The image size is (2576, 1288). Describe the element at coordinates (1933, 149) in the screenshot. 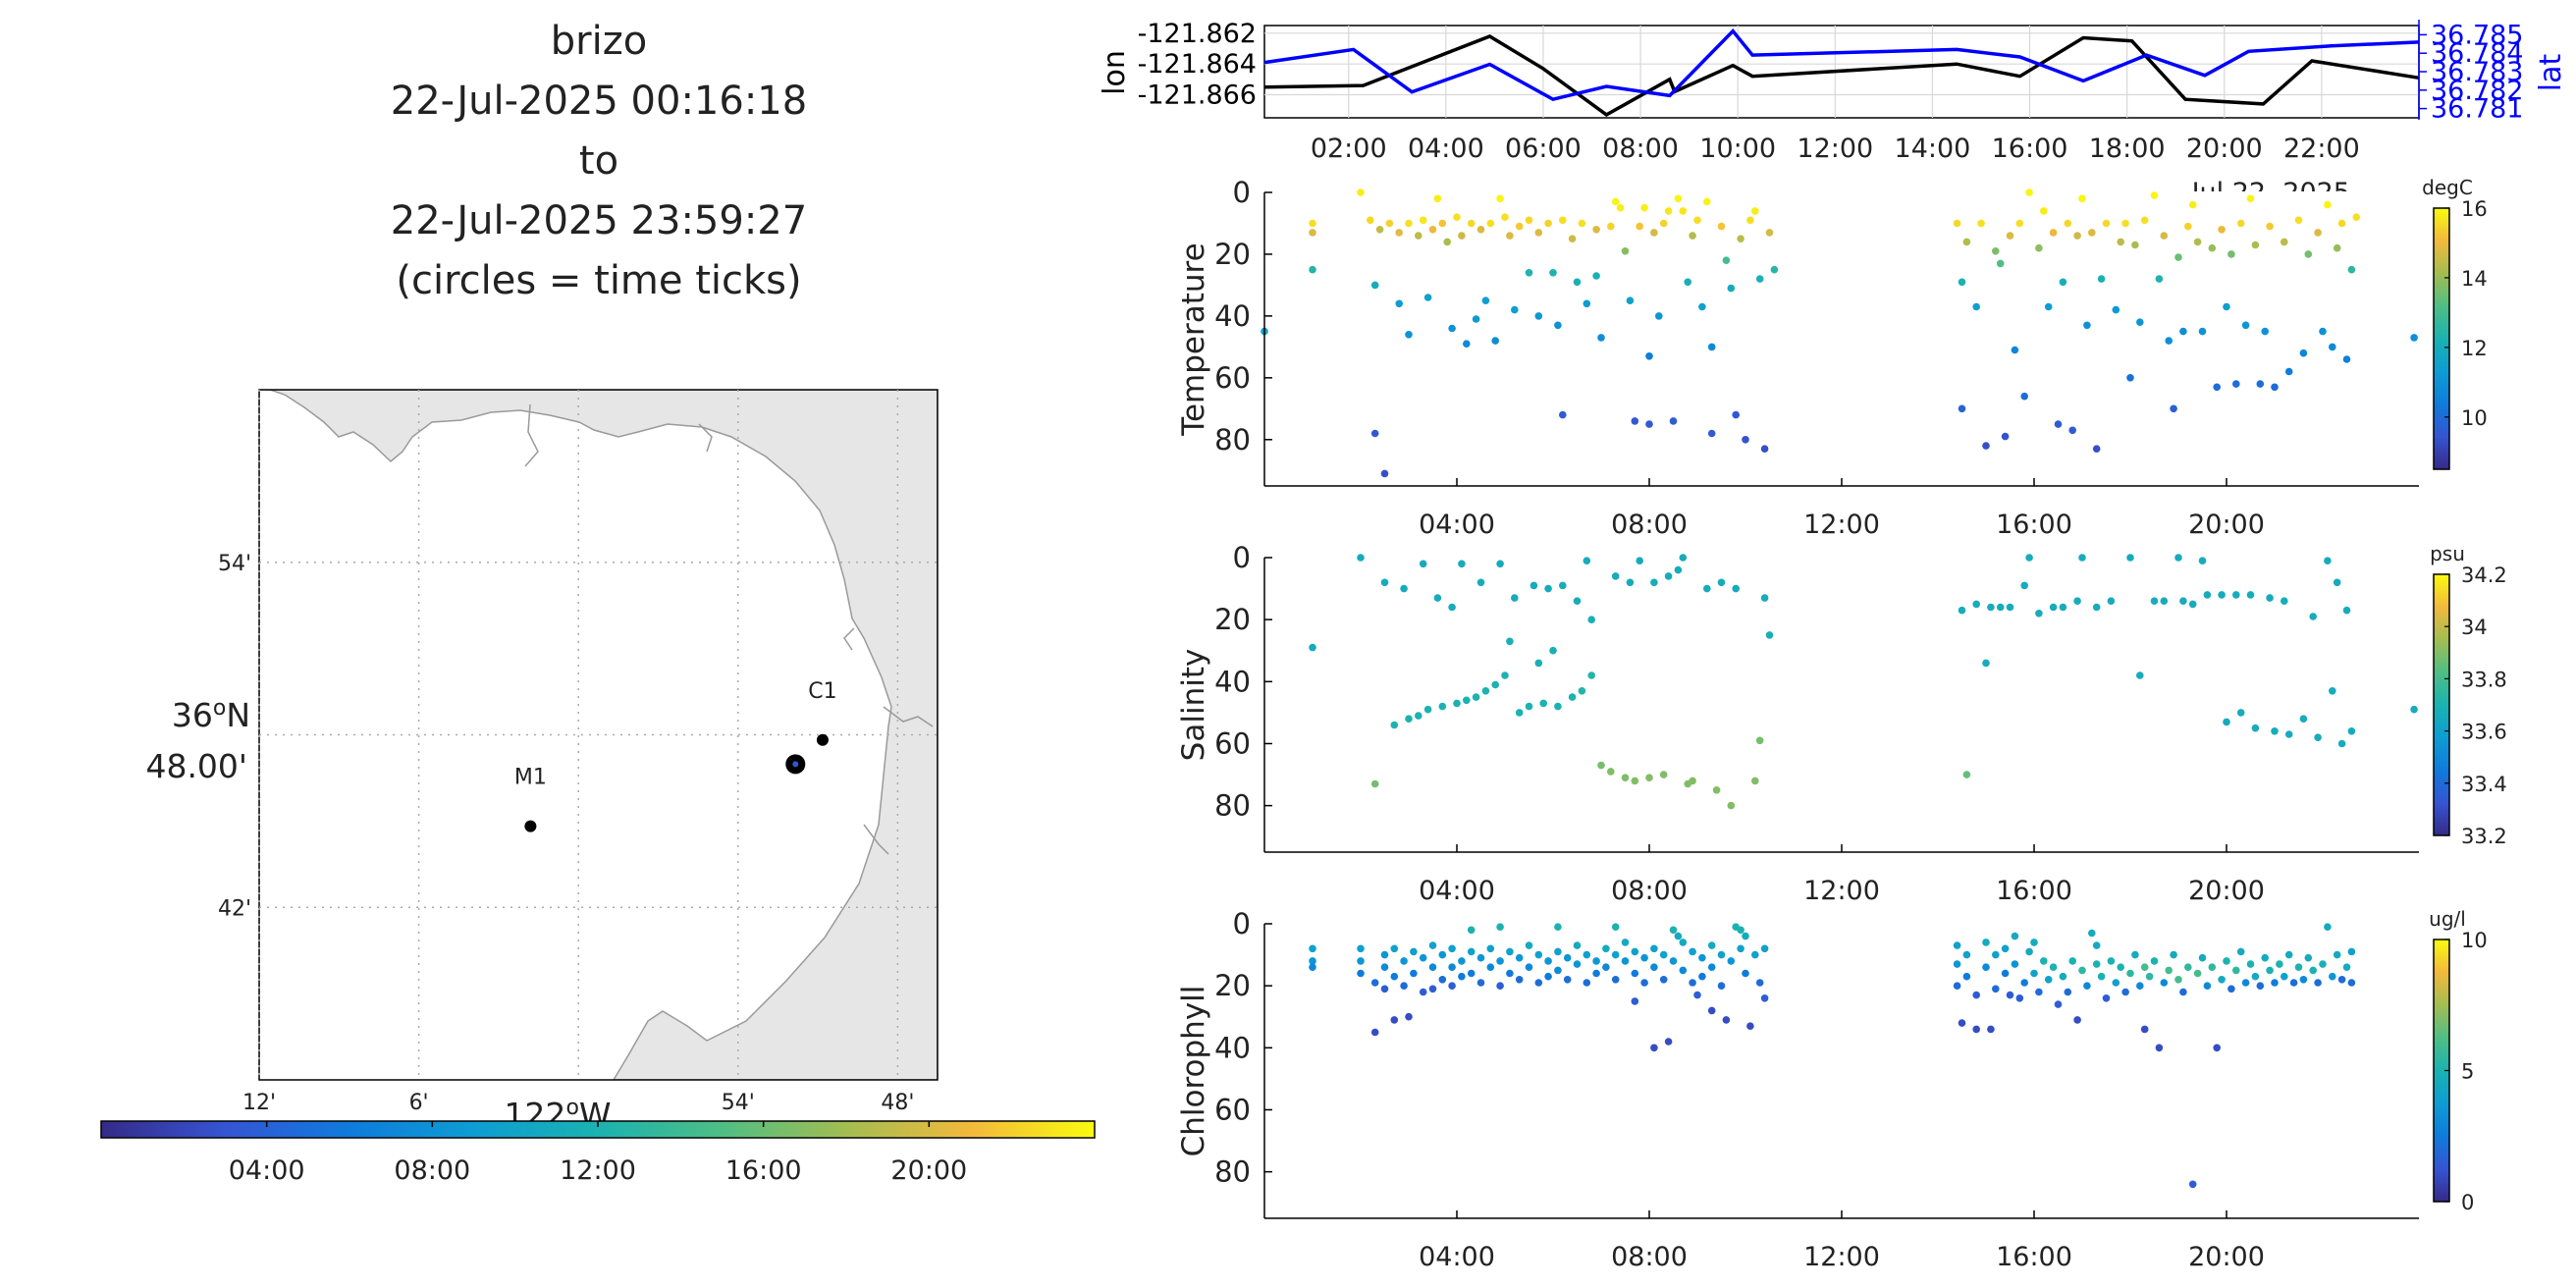

I see `lon-lat-x-tick-label: 14:00` at that location.